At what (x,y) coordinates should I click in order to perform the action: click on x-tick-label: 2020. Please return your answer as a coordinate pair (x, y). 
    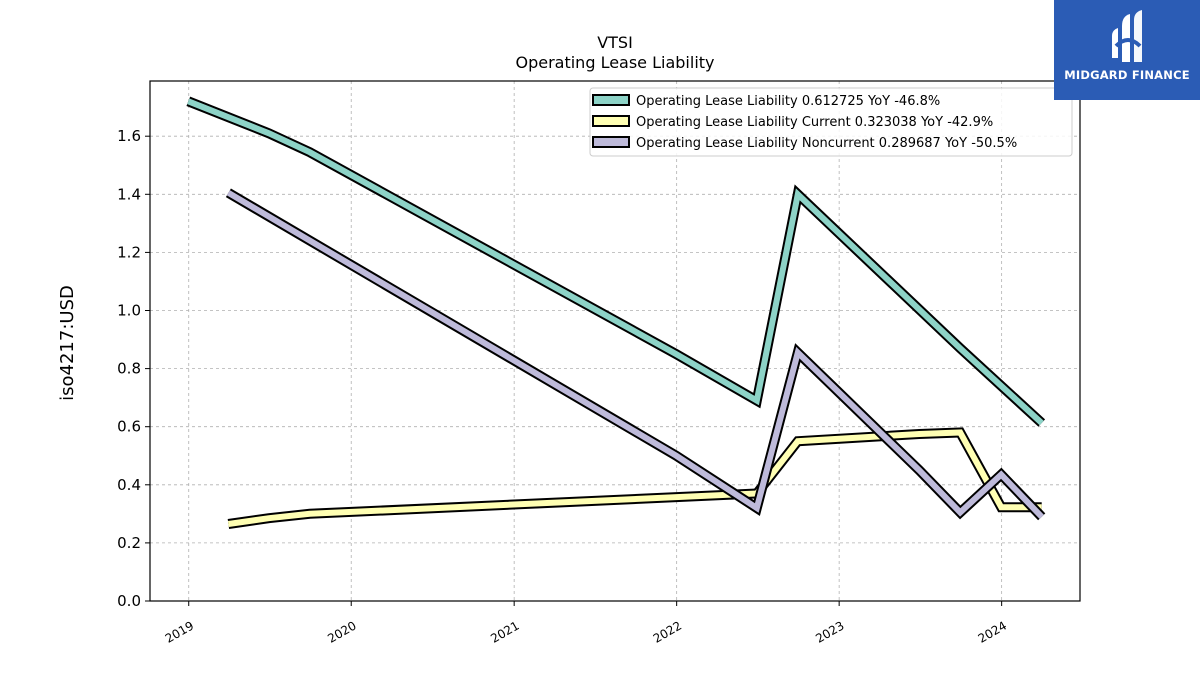
    Looking at the image, I should click on (341, 631).